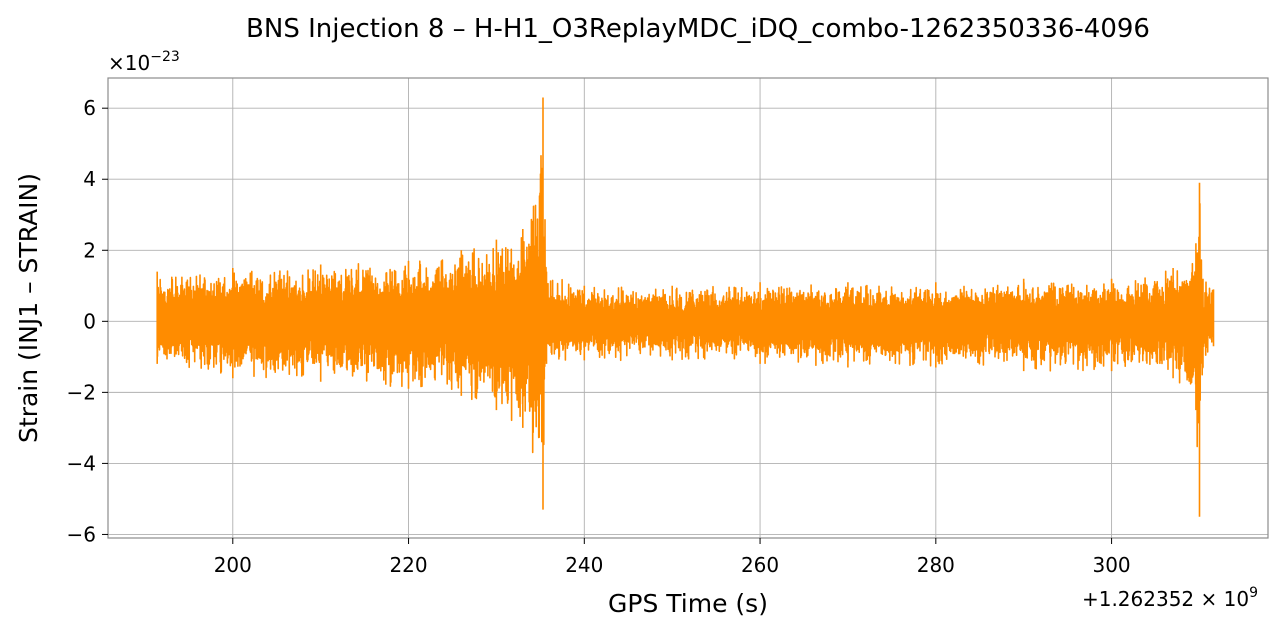 This screenshot has height=633, width=1284. What do you see at coordinates (760, 565) in the screenshot?
I see `x-tick-label: 260` at bounding box center [760, 565].